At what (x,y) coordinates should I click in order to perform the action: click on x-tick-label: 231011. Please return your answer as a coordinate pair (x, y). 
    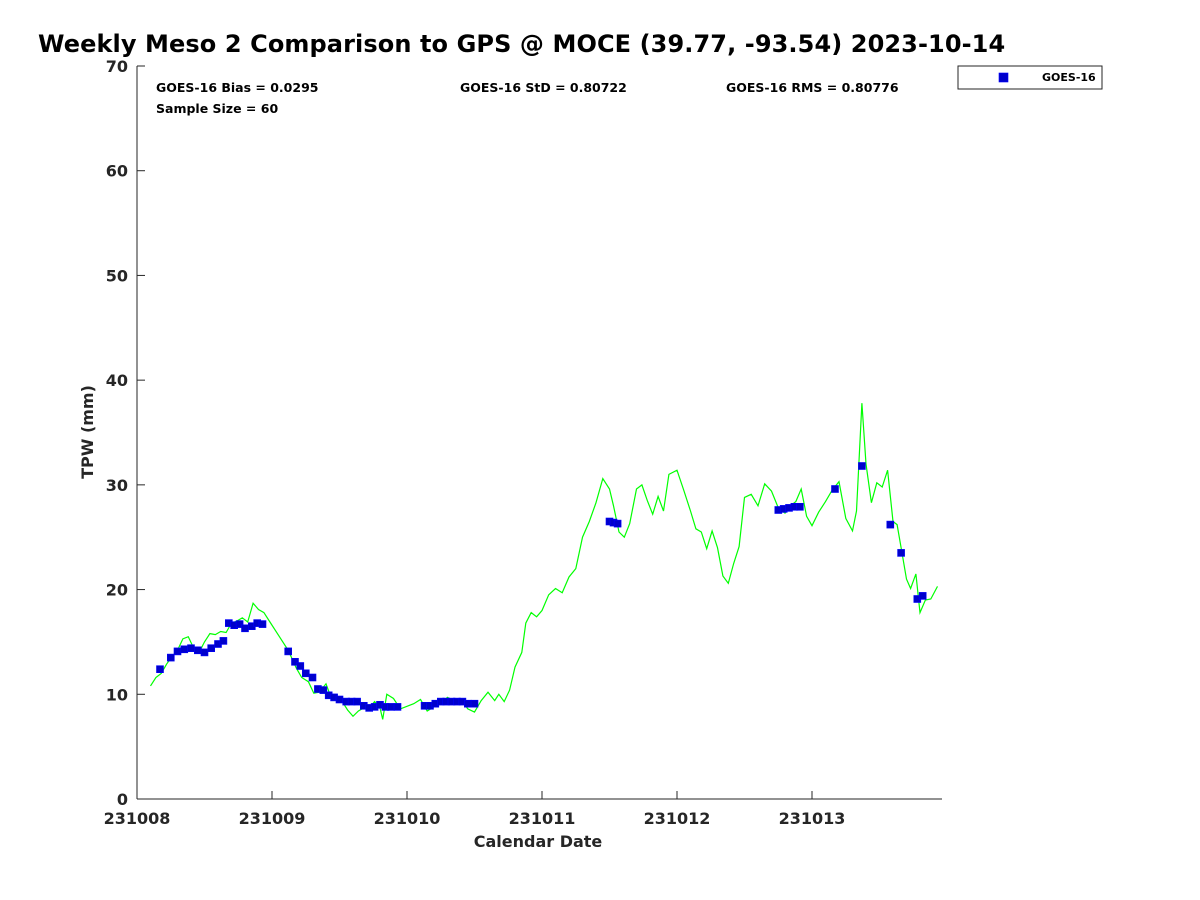
    Looking at the image, I should click on (542, 818).